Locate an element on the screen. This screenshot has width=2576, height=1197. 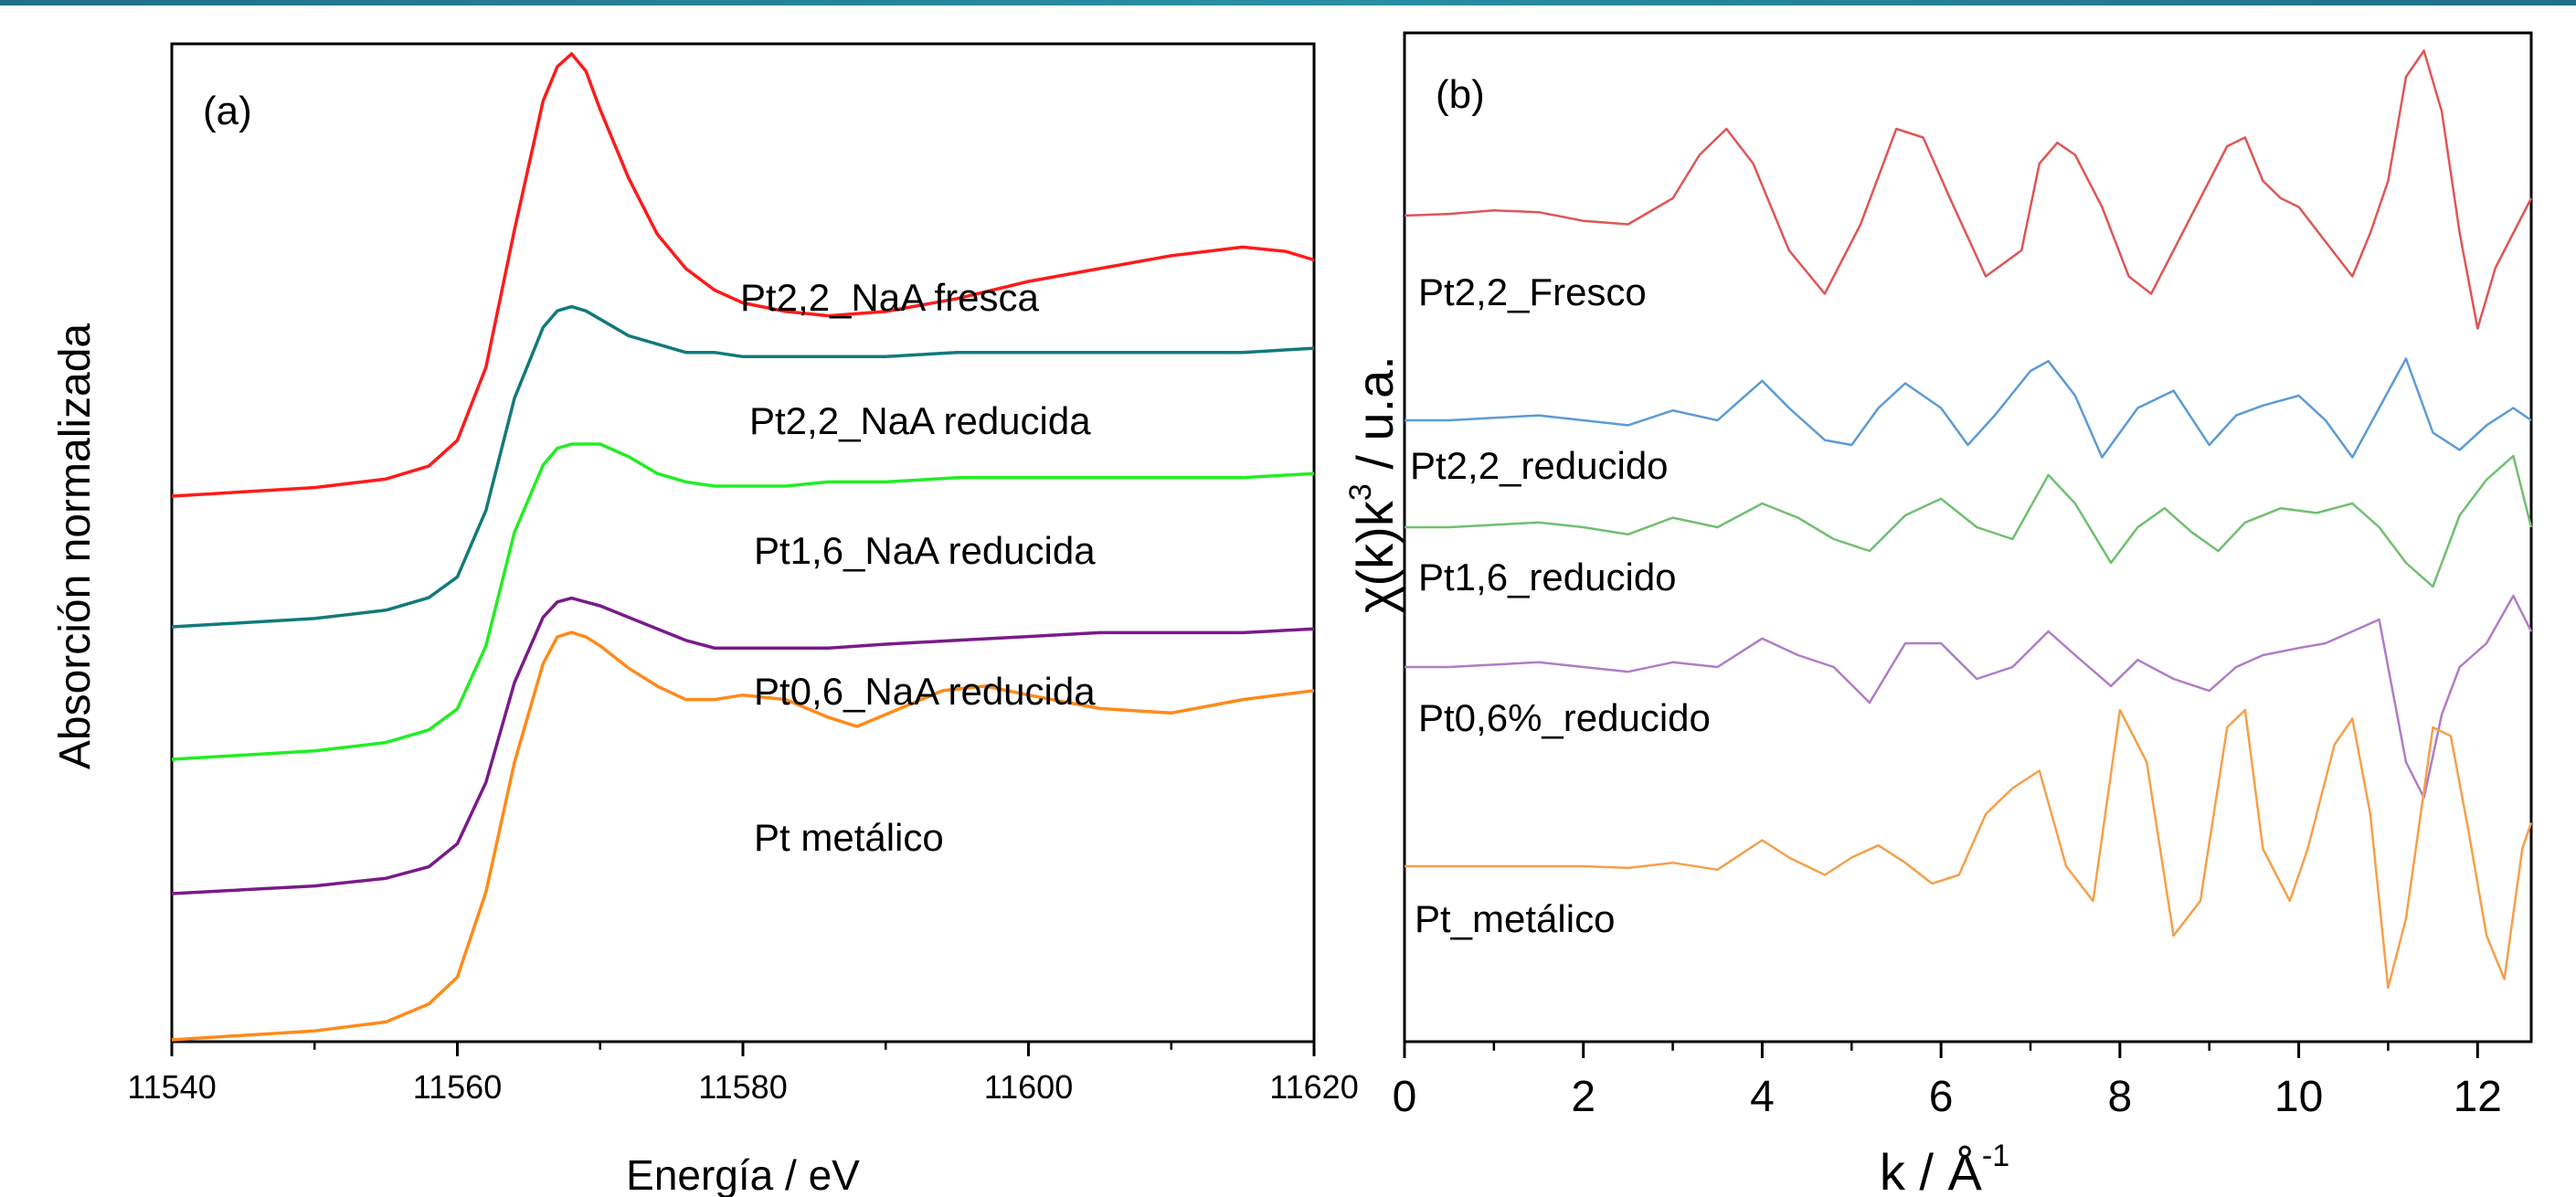
panel-b-xlabel: k / Å-1 is located at coordinates (1944, 1168).